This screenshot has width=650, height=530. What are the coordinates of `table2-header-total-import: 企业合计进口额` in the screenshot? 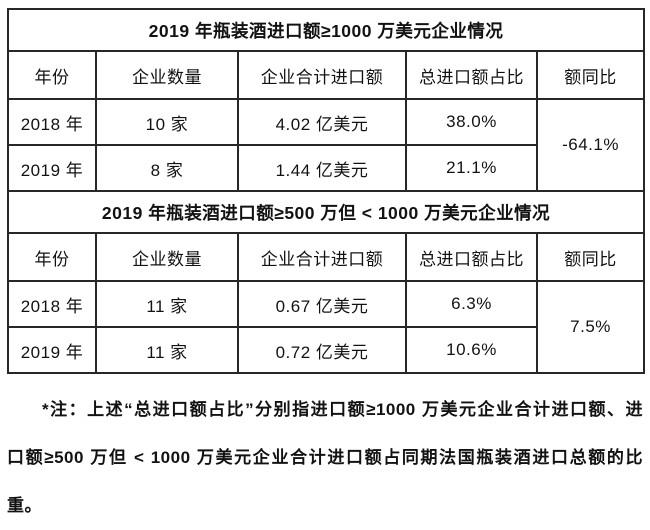 It's located at (322, 257).